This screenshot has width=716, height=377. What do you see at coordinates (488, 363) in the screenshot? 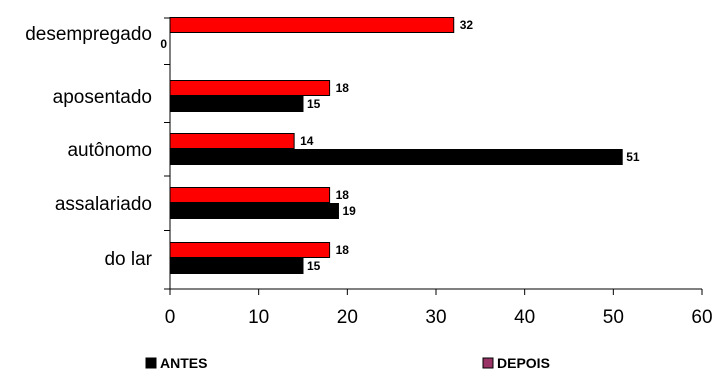
I see `legend-swatch-depois` at bounding box center [488, 363].